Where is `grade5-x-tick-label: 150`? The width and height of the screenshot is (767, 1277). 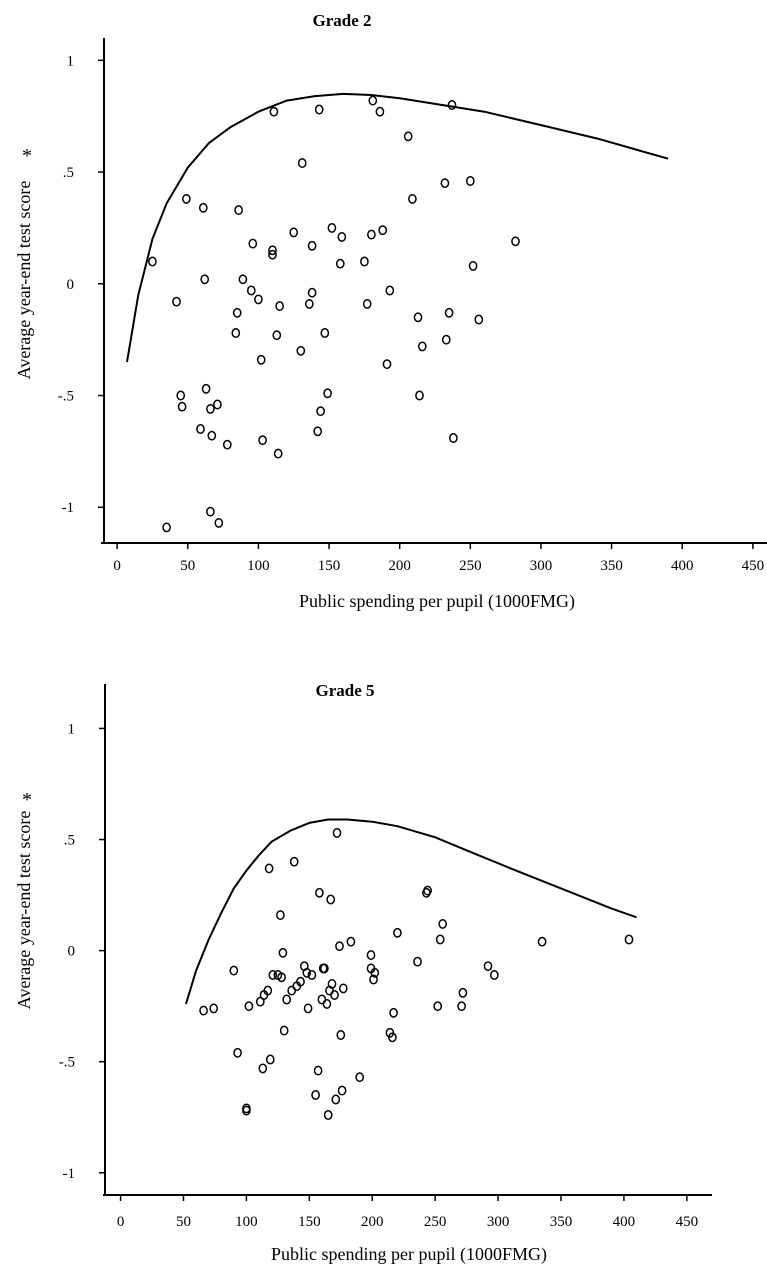 grade5-x-tick-label: 150 is located at coordinates (309, 1222).